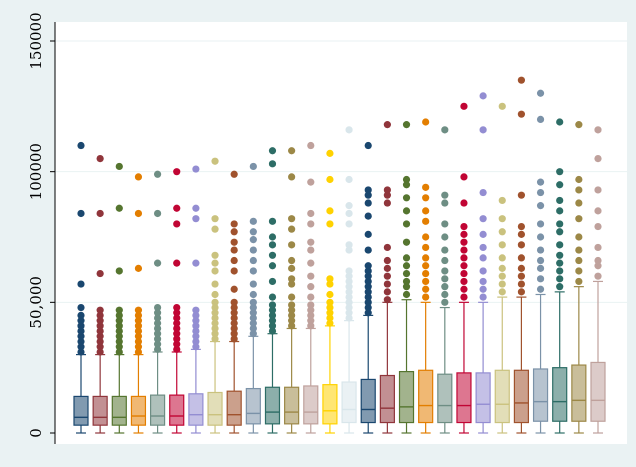 The image size is (636, 467). I want to click on y-tick-label: 0, so click(36, 433).